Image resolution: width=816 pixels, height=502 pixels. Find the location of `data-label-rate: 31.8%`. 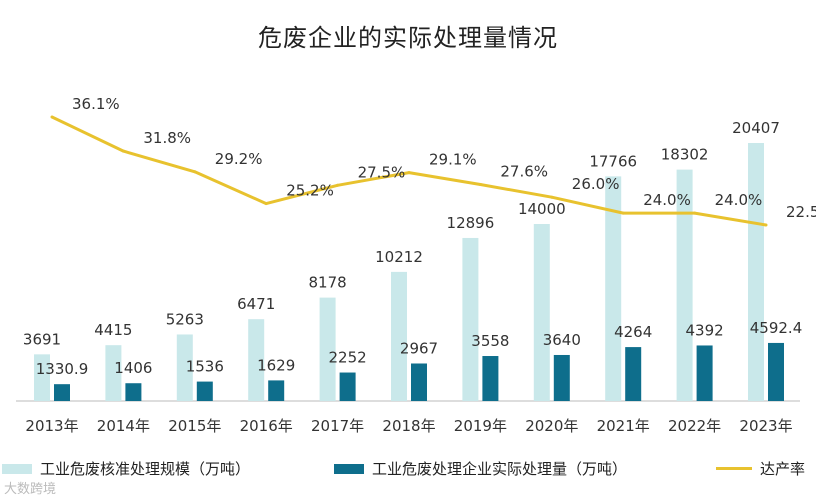

data-label-rate: 31.8% is located at coordinates (167, 138).